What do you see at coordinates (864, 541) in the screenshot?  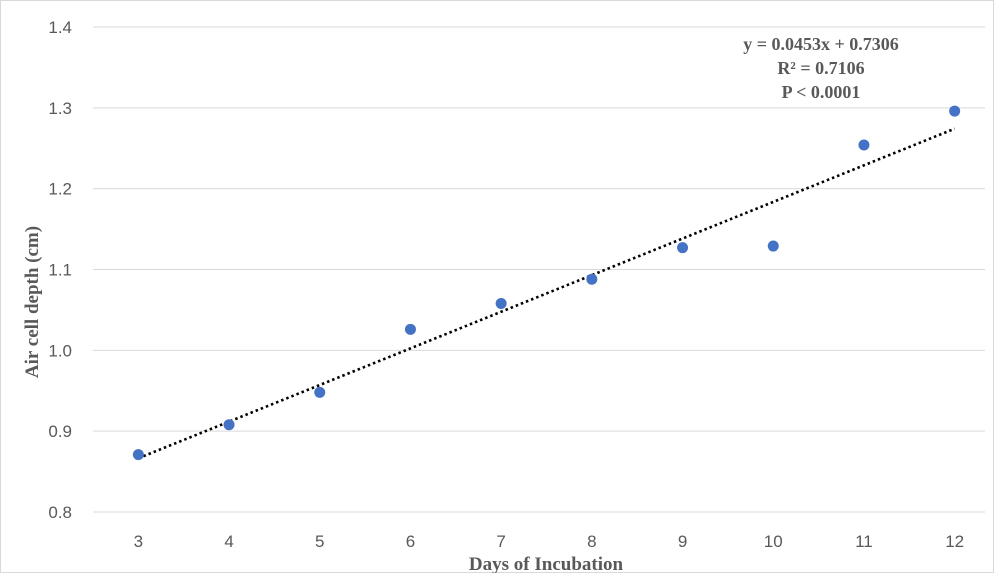 I see `x-tick-label: 11` at bounding box center [864, 541].